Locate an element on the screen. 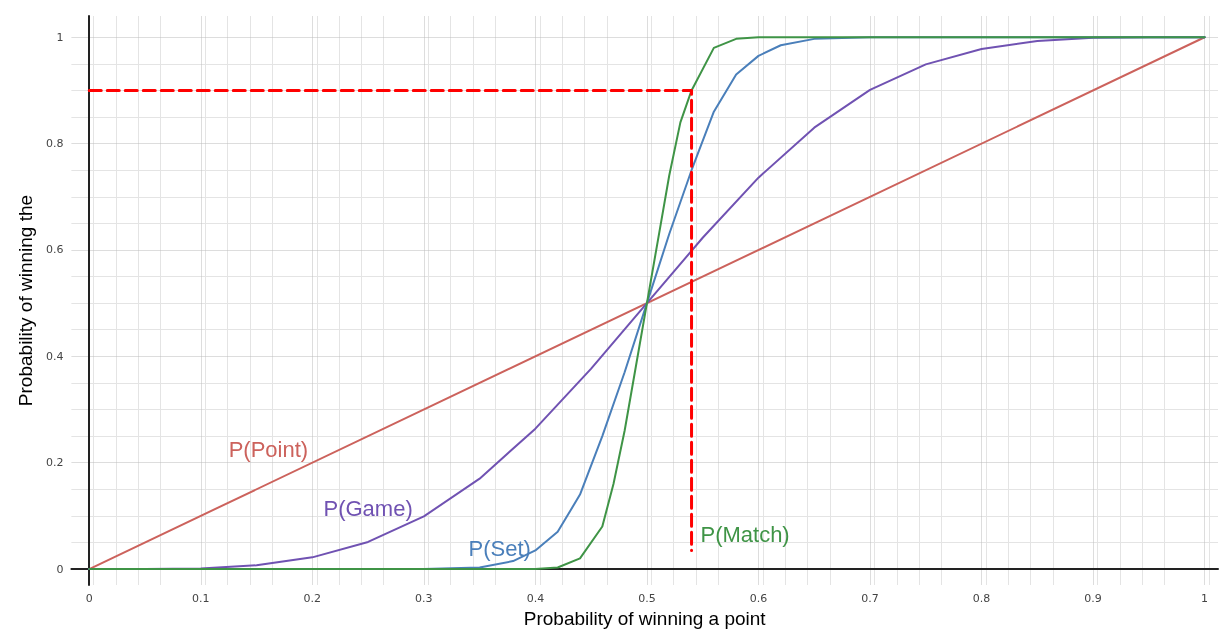 This screenshot has height=641, width=1230. y-tick-label: 0.2 is located at coordinates (54, 463).